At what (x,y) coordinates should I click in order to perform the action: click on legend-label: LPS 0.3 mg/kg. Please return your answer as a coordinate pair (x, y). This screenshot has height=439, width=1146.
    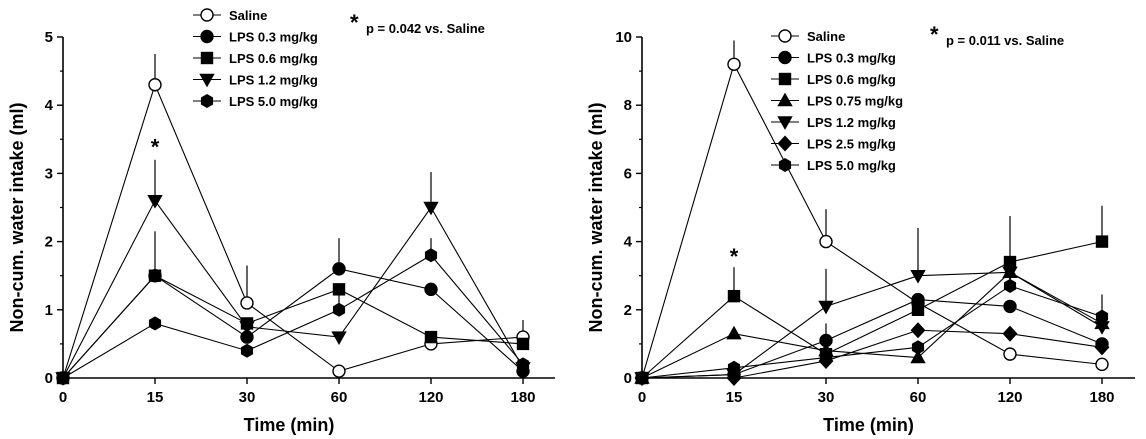
    Looking at the image, I should click on (273, 37).